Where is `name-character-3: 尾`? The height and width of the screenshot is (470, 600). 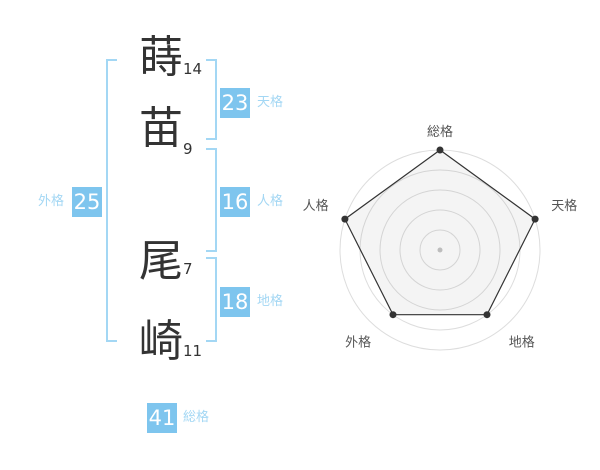
name-character-3: 尾 is located at coordinates (161, 261).